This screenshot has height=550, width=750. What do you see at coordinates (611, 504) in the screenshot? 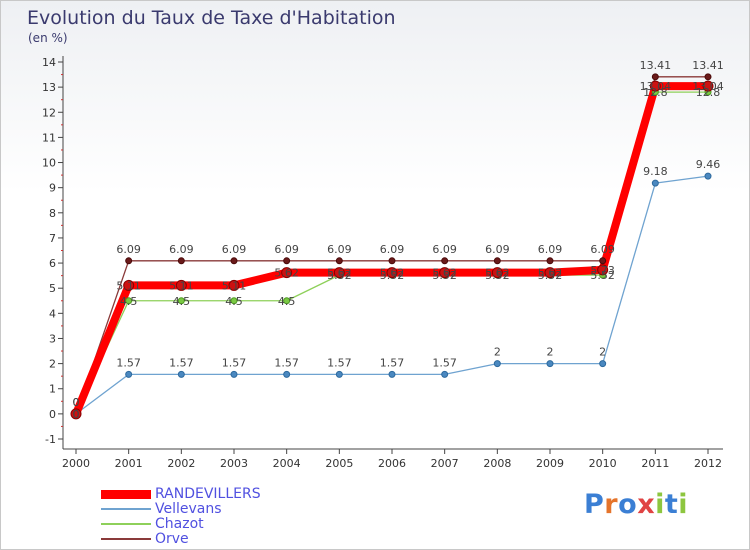
I see `logo-letter: r` at bounding box center [611, 504].